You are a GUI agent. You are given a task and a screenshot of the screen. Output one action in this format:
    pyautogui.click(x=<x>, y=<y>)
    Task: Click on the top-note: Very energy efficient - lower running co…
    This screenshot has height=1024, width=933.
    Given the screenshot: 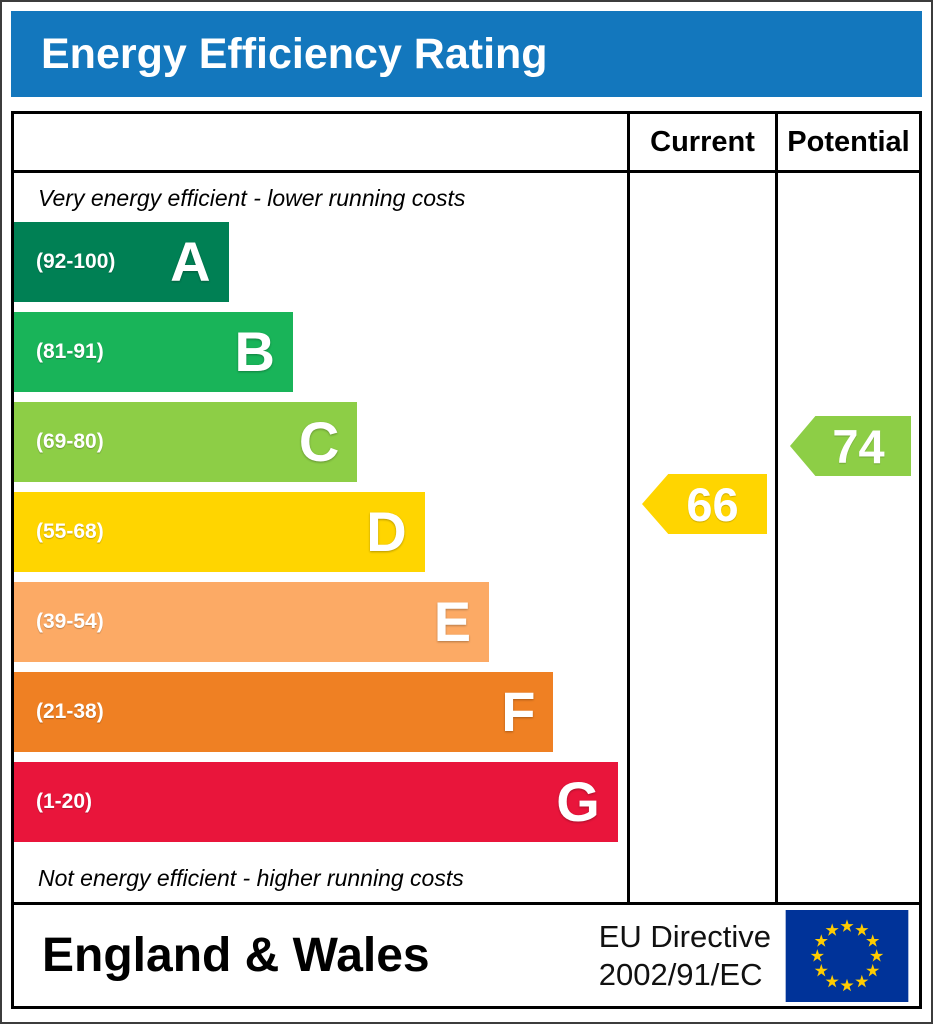 What is the action you would take?
    pyautogui.click(x=252, y=198)
    